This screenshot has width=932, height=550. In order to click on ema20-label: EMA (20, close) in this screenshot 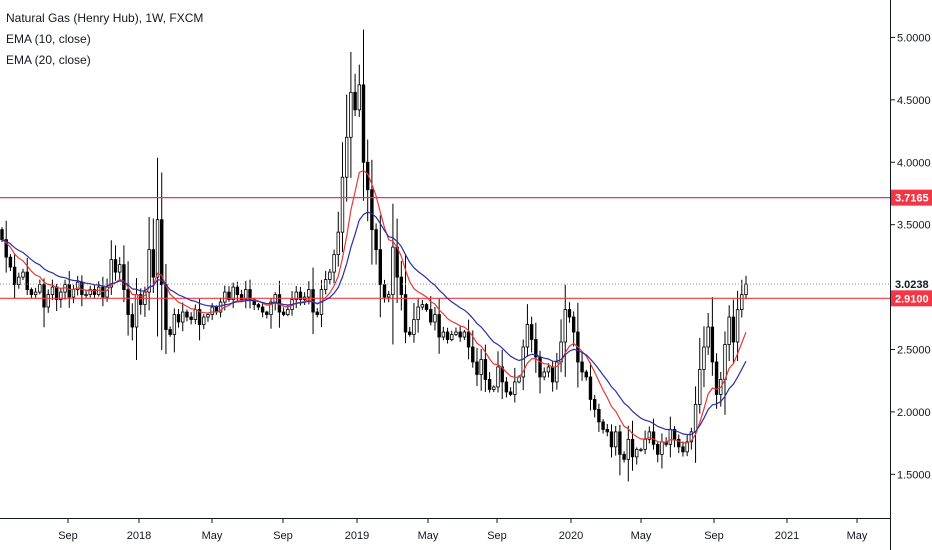, I will do `click(48, 60)`.